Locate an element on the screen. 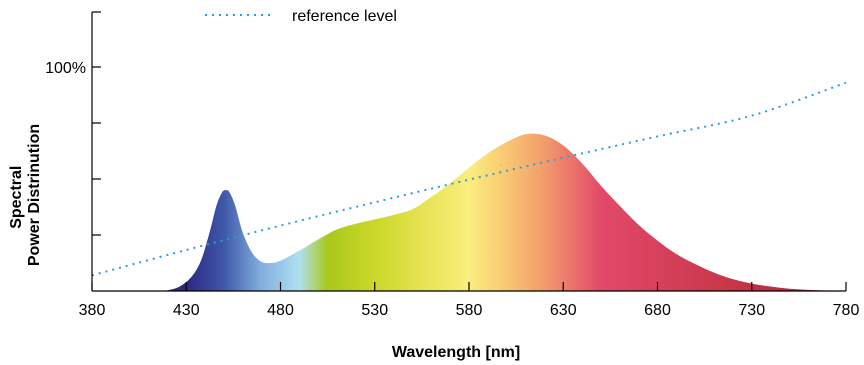 Image resolution: width=864 pixels, height=365 pixels. x-tick-label: 380 is located at coordinates (92, 310).